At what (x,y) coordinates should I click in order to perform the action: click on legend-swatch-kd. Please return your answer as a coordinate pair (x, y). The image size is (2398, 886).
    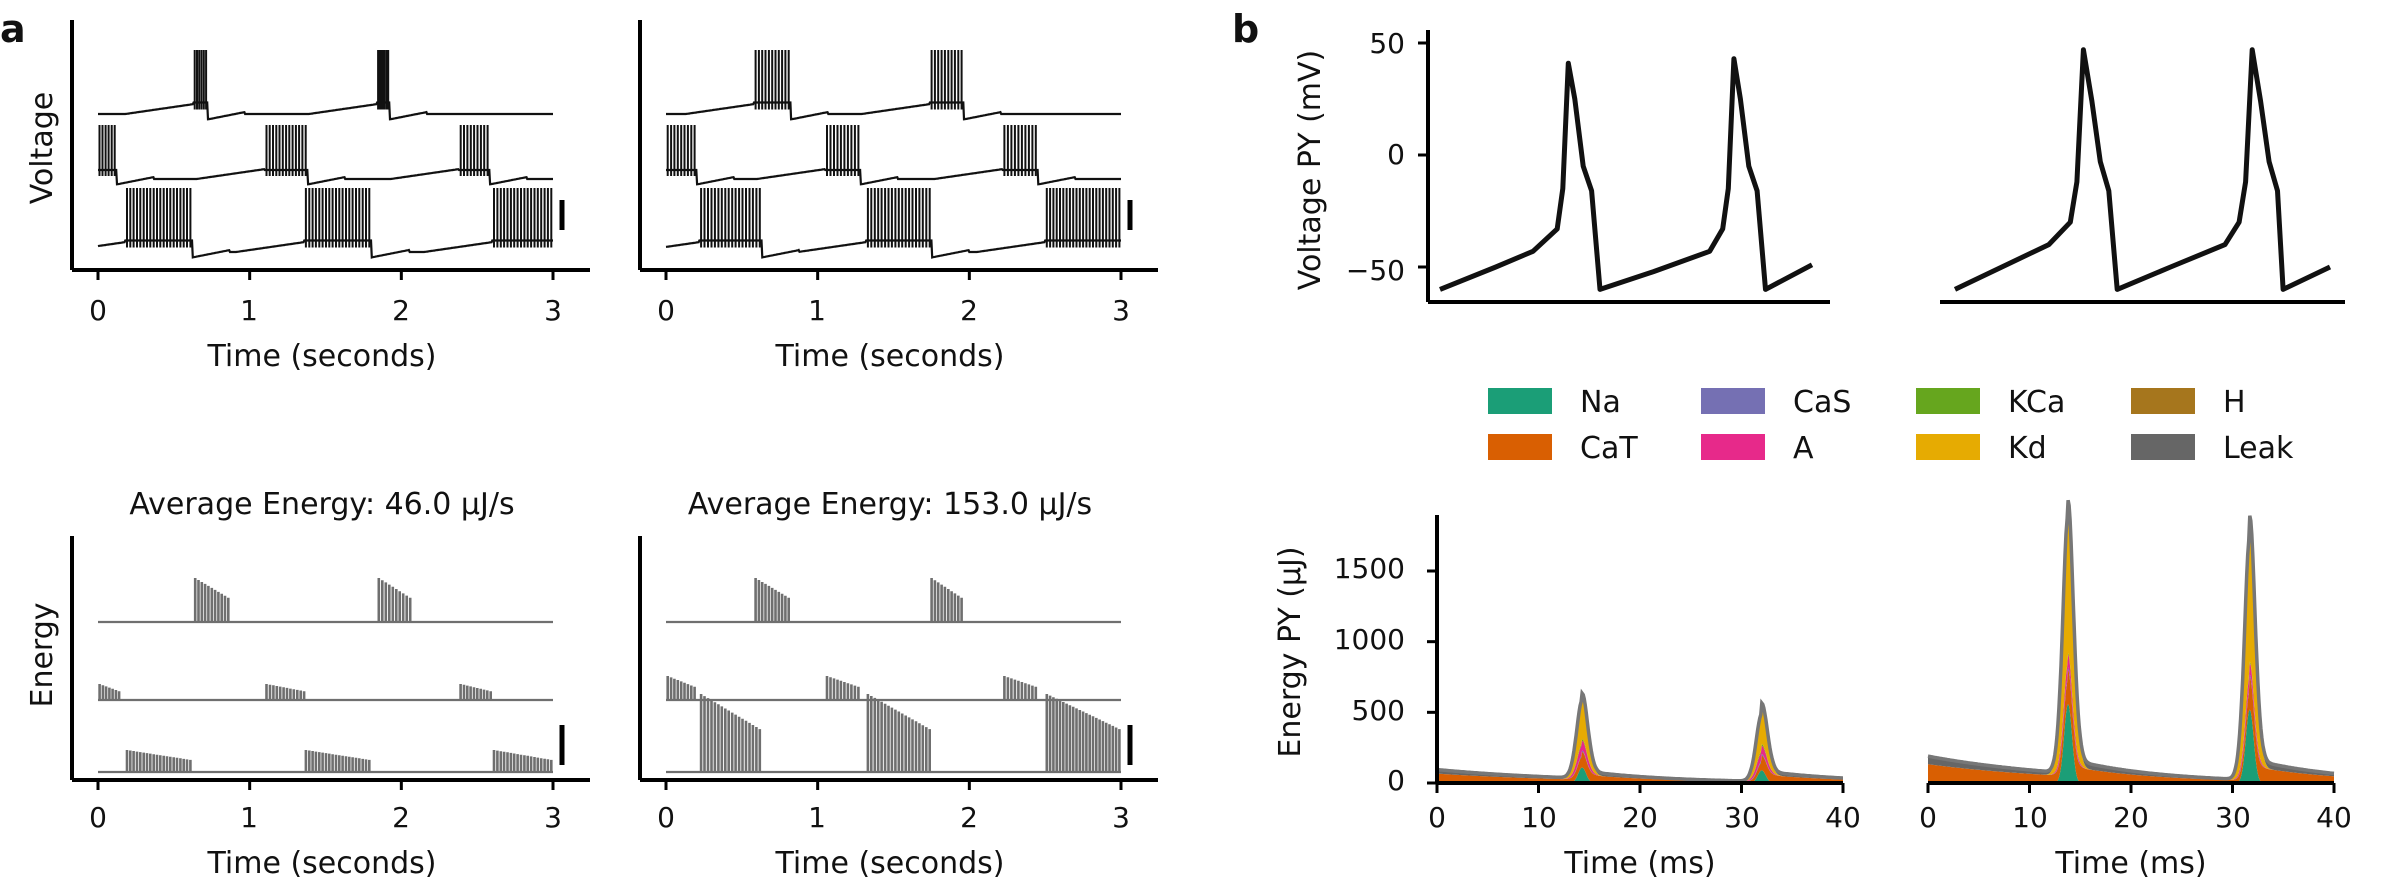
    Looking at the image, I should click on (1948, 447).